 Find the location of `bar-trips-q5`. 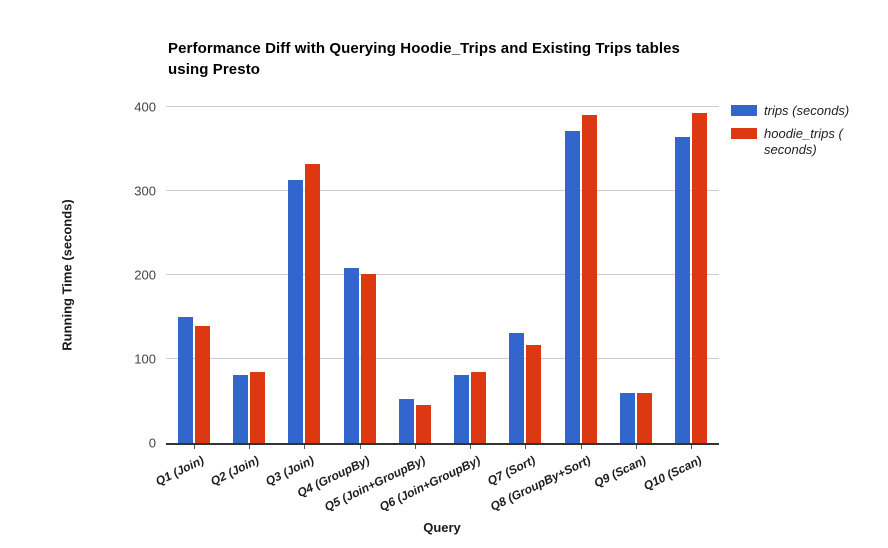

bar-trips-q5 is located at coordinates (406, 421).